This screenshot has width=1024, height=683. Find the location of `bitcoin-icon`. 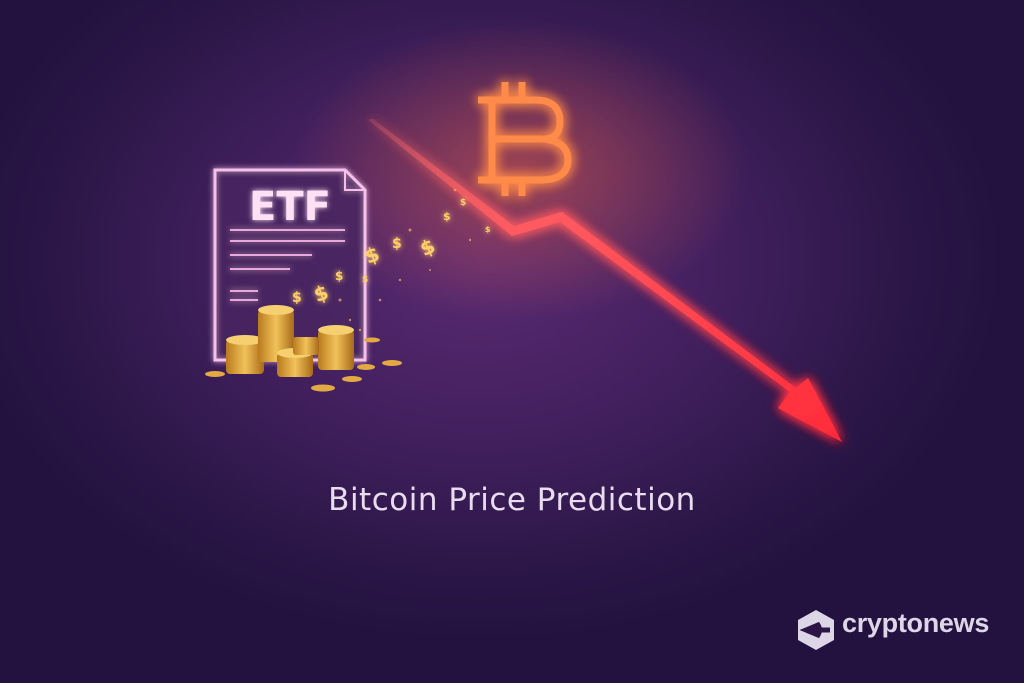

bitcoin-icon is located at coordinates (525, 139).